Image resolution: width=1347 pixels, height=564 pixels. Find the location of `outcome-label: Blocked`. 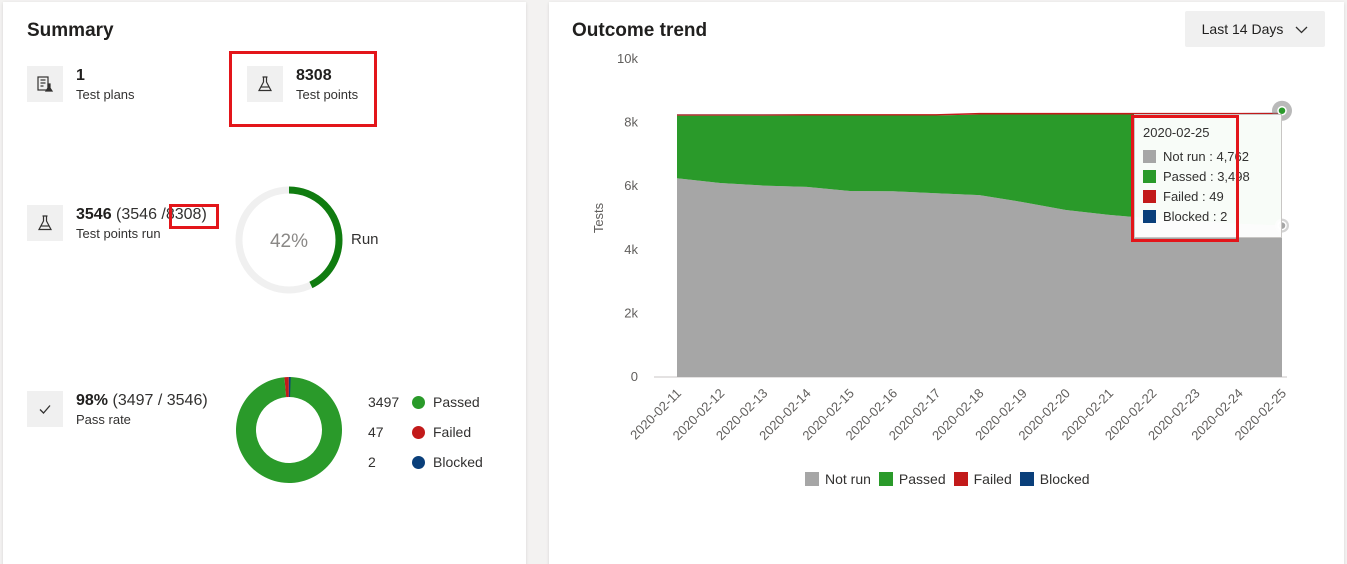

outcome-label: Blocked is located at coordinates (458, 462).